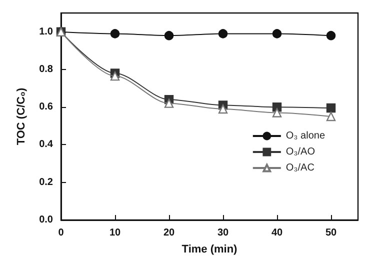  I want to click on y-tick-label: 0.8, so click(46, 69).